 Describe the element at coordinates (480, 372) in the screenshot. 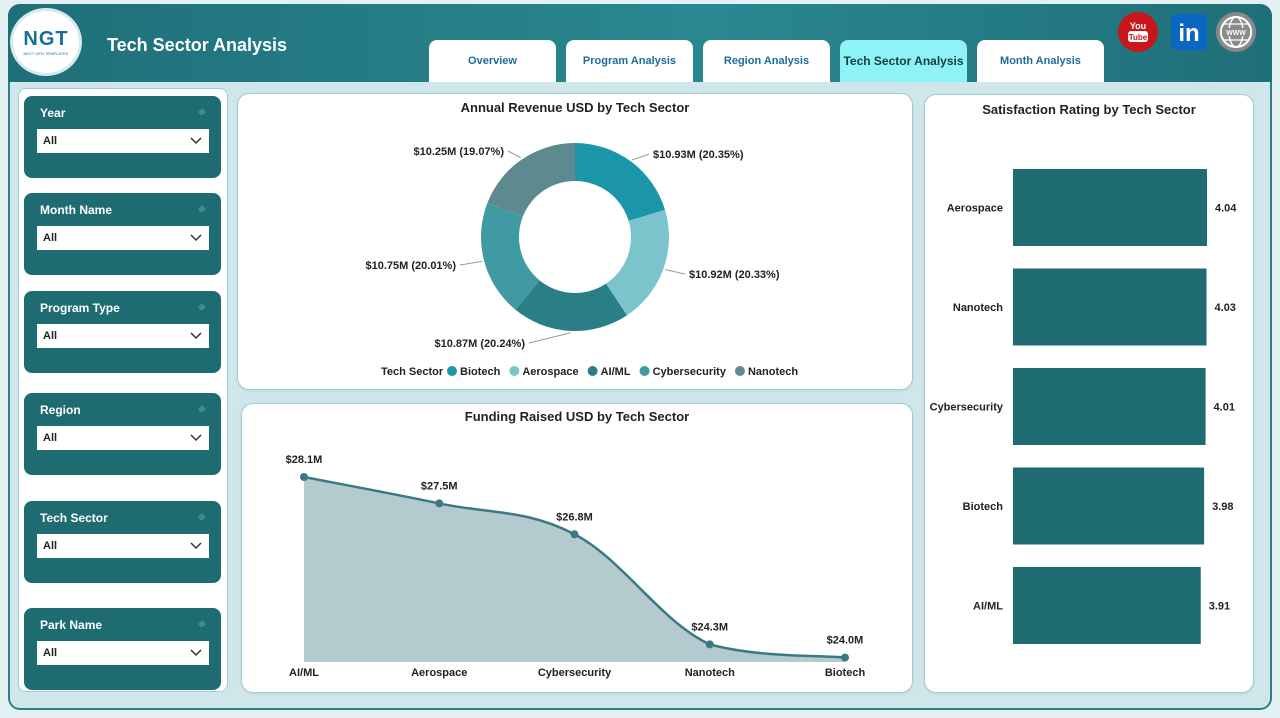

I see `legend-item: Biotech` at that location.